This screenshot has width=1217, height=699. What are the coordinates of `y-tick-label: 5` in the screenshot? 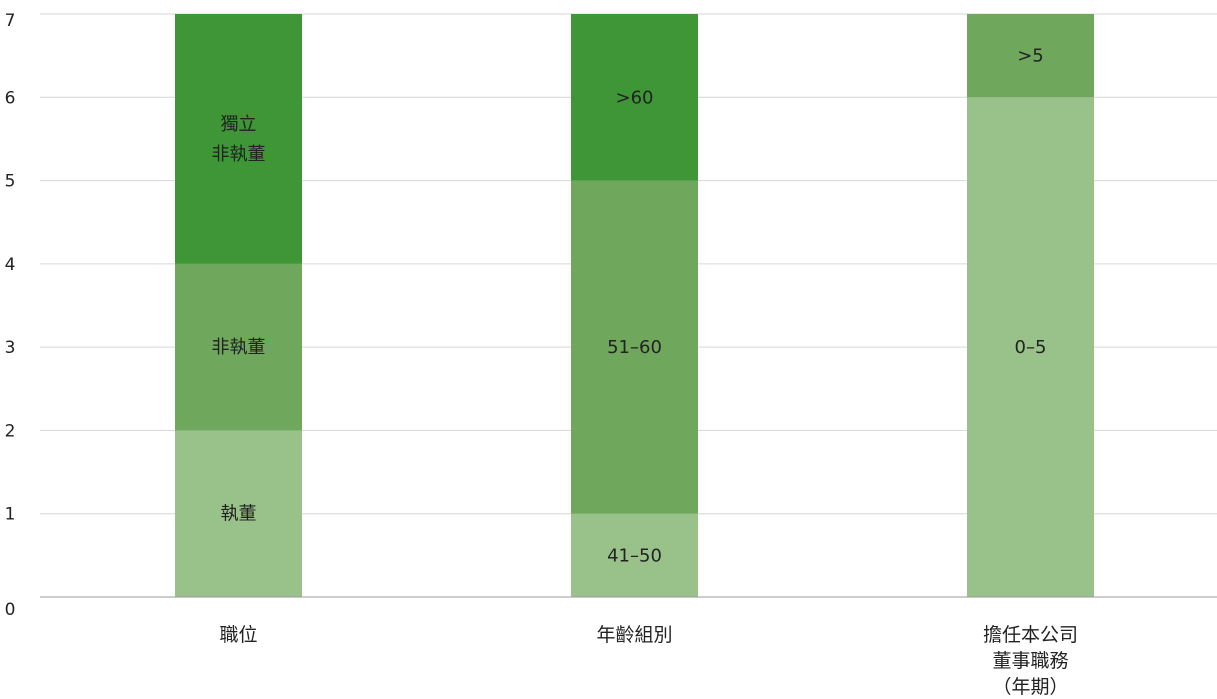 It's located at (10, 182).